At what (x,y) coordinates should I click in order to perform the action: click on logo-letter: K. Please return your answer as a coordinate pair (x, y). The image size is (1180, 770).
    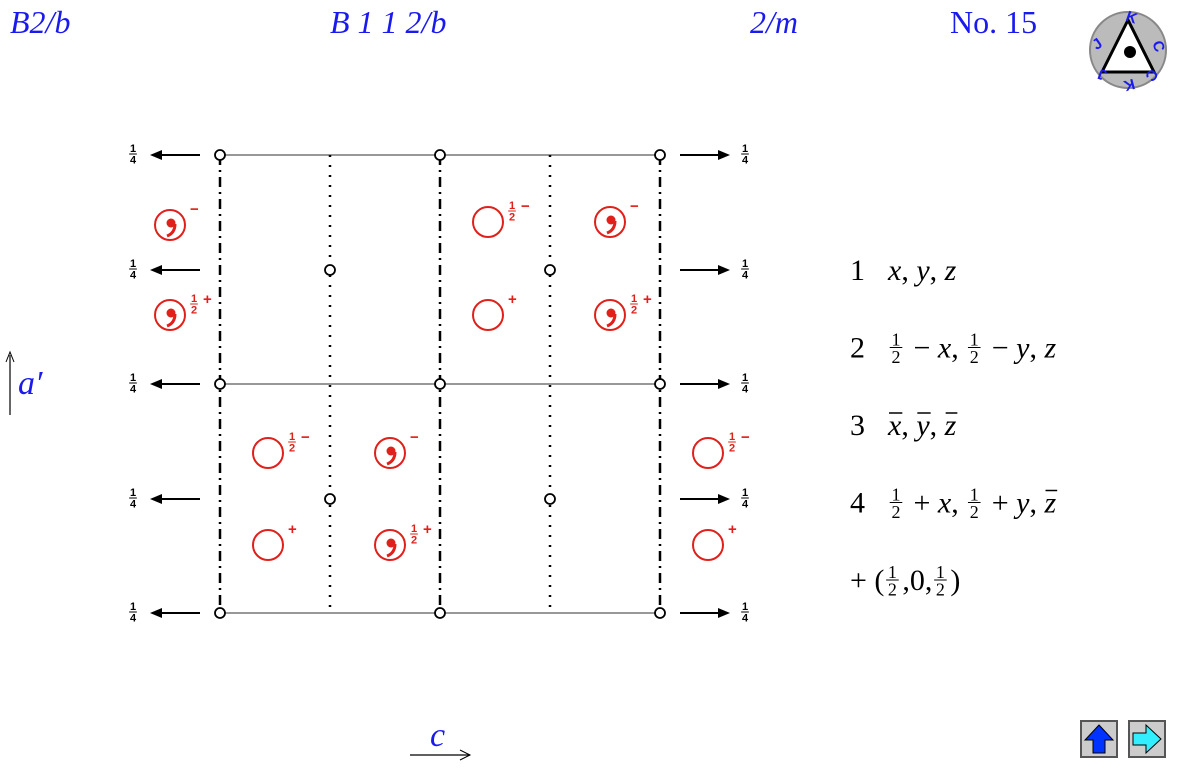
    Looking at the image, I should click on (1129, 84).